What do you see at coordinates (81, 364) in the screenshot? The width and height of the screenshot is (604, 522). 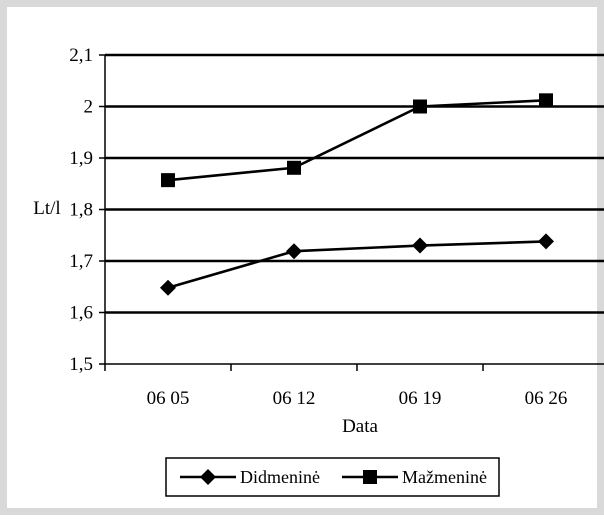 I see `y-tick-label: 1,5` at bounding box center [81, 364].